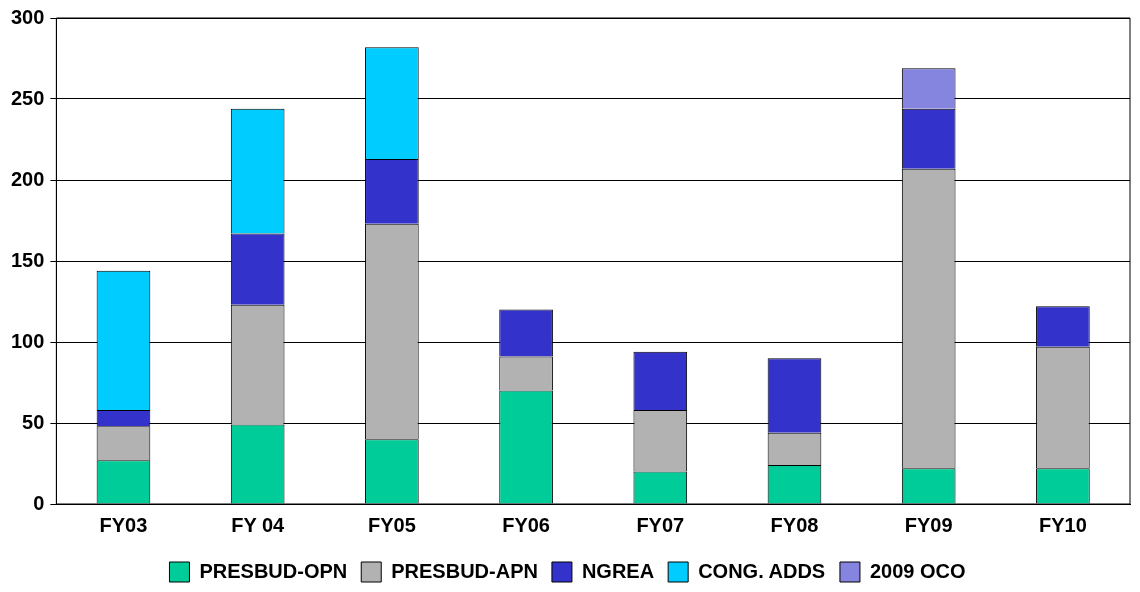 The image size is (1140, 592). I want to click on x-tick-label: FY 04, so click(258, 524).